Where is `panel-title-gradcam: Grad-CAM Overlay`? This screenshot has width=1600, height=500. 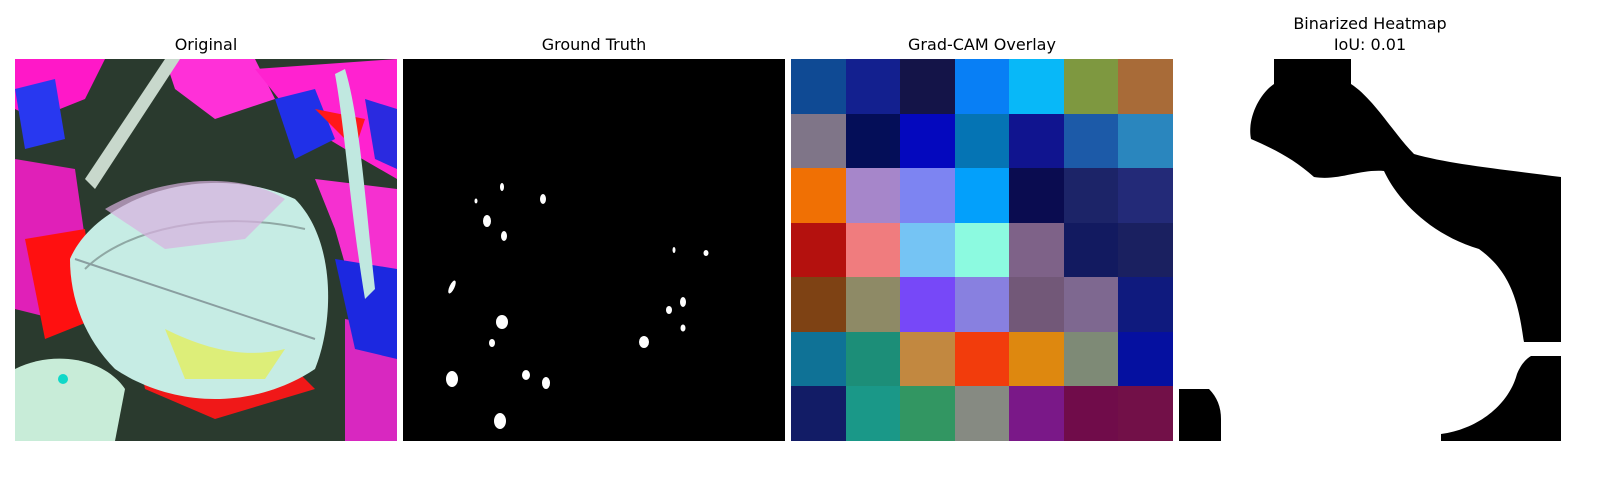
panel-title-gradcam: Grad-CAM Overlay is located at coordinates (982, 44).